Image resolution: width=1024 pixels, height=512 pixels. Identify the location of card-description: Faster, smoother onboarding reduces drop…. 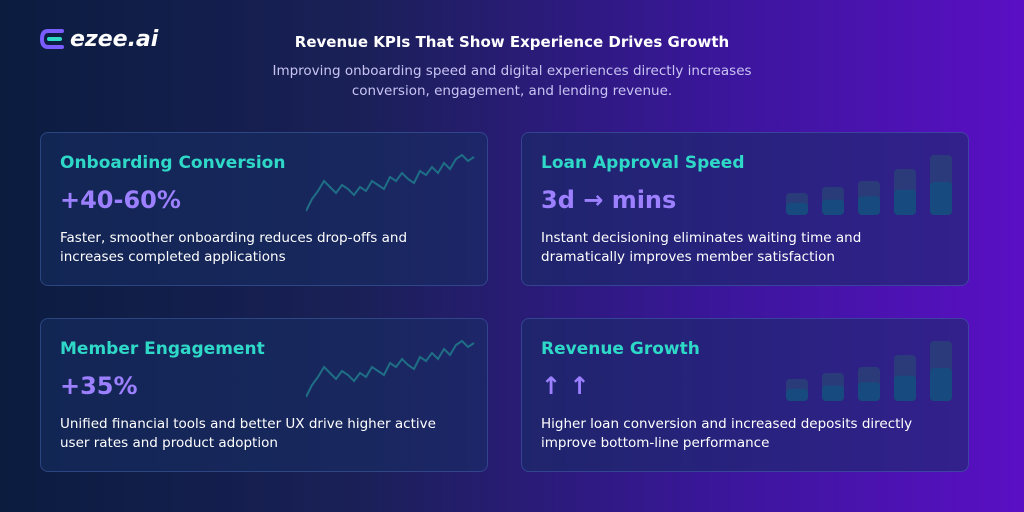
(234, 247).